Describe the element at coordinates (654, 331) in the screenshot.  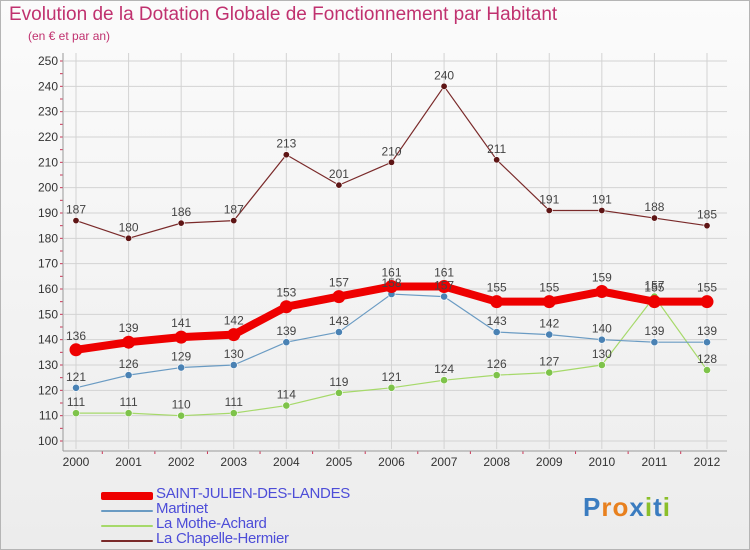
I see `data-label: 139` at that location.